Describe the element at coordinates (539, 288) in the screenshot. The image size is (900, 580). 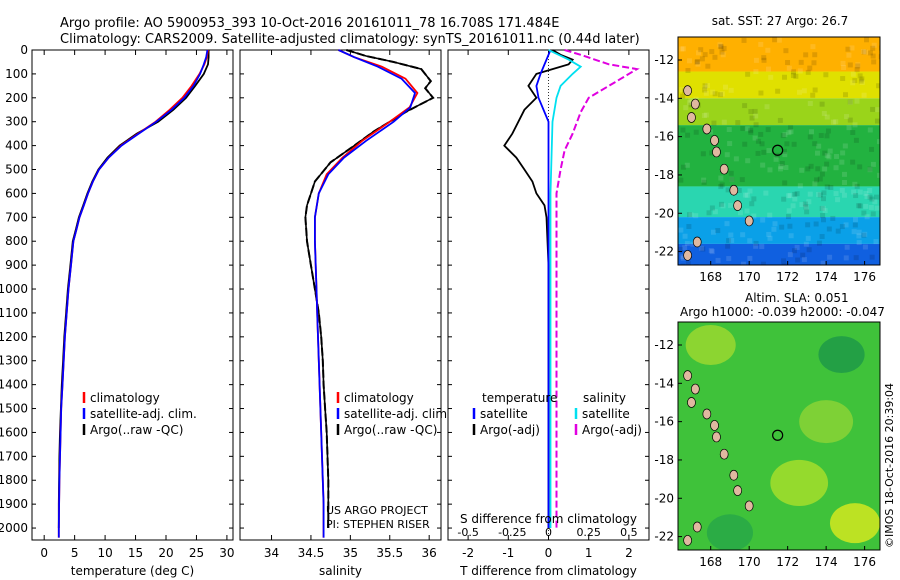
I see `argo-temperature-diff-line` at that location.